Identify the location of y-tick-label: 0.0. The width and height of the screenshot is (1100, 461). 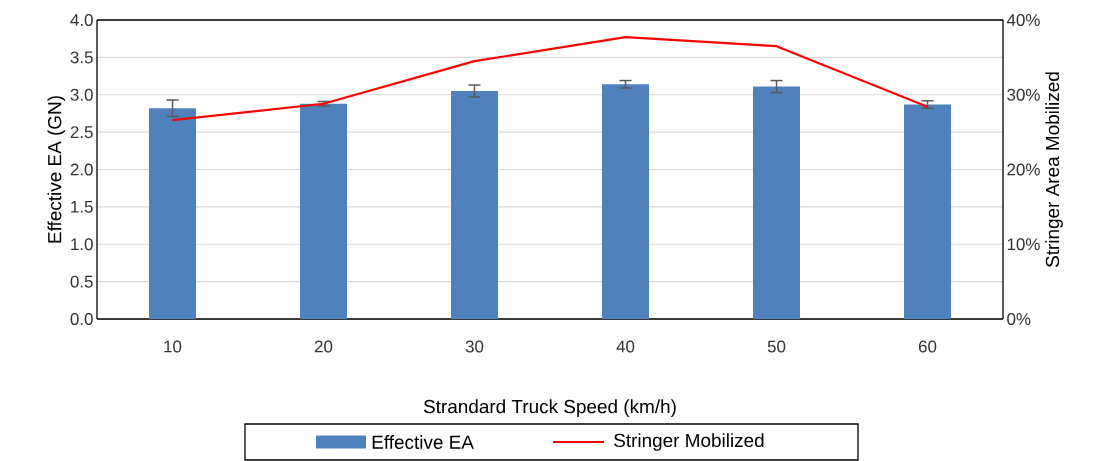
(81, 319).